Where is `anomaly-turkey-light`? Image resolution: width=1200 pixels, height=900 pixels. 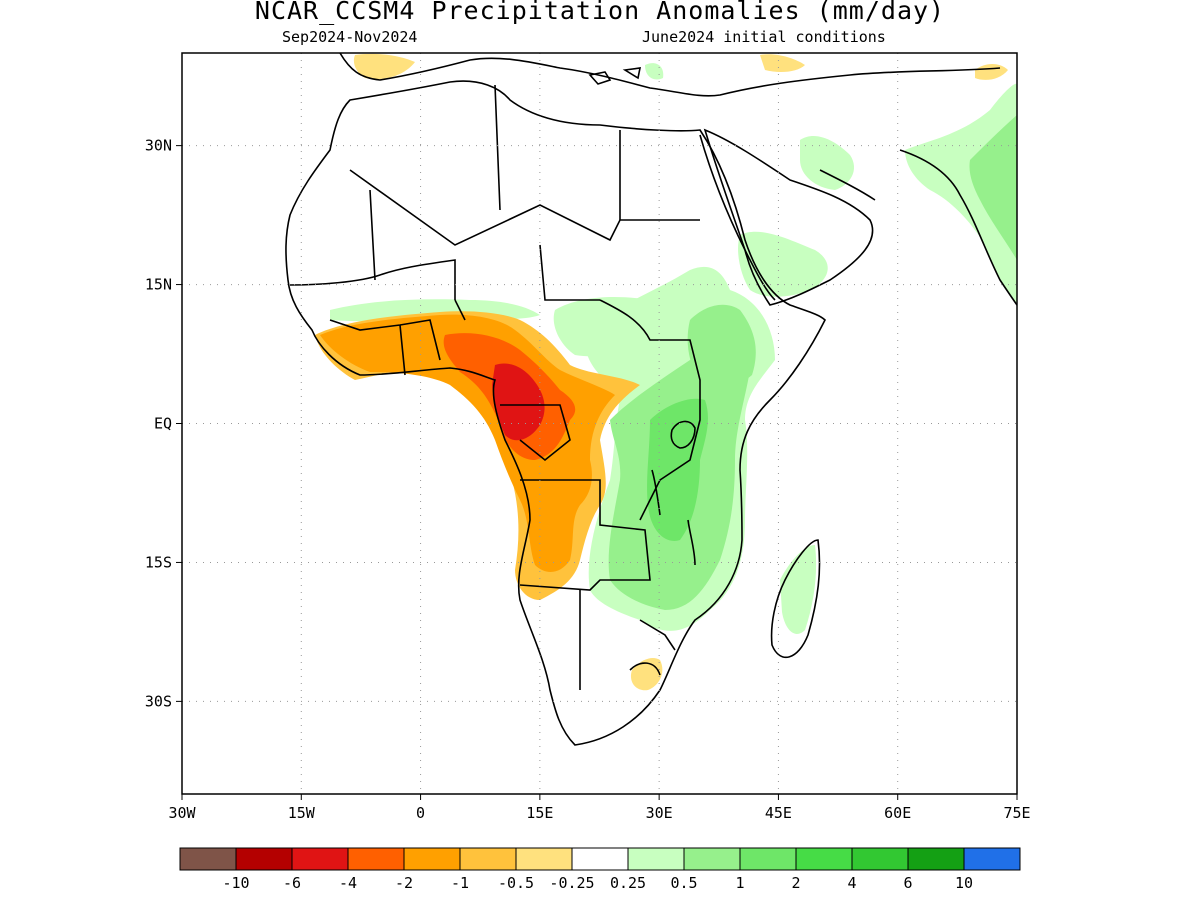 anomaly-turkey-light is located at coordinates (782, 63).